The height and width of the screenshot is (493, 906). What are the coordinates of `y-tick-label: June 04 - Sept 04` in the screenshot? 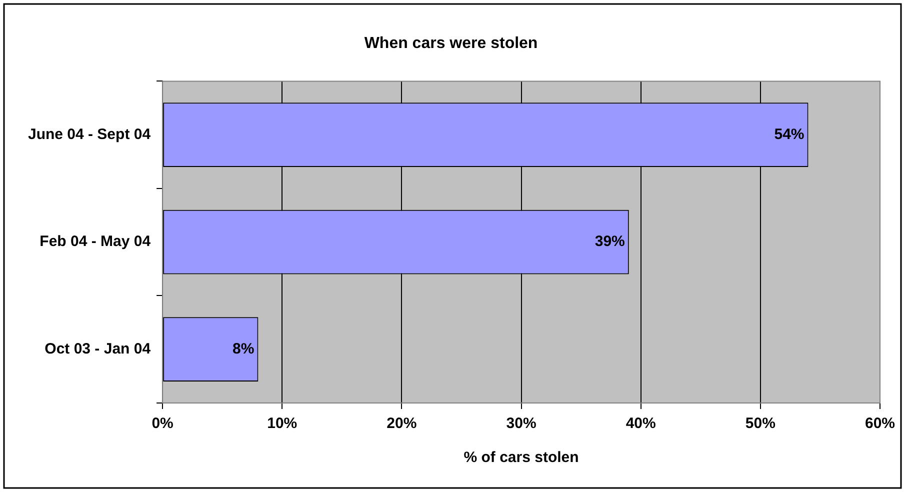 It's located at (90, 134).